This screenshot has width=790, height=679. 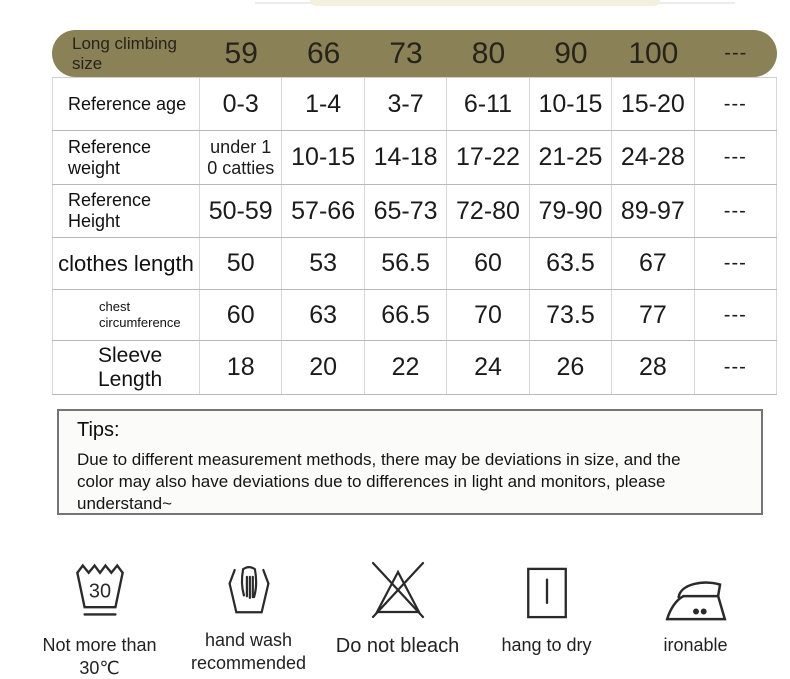 I want to click on row-label: Sleeve Length, so click(x=126, y=367).